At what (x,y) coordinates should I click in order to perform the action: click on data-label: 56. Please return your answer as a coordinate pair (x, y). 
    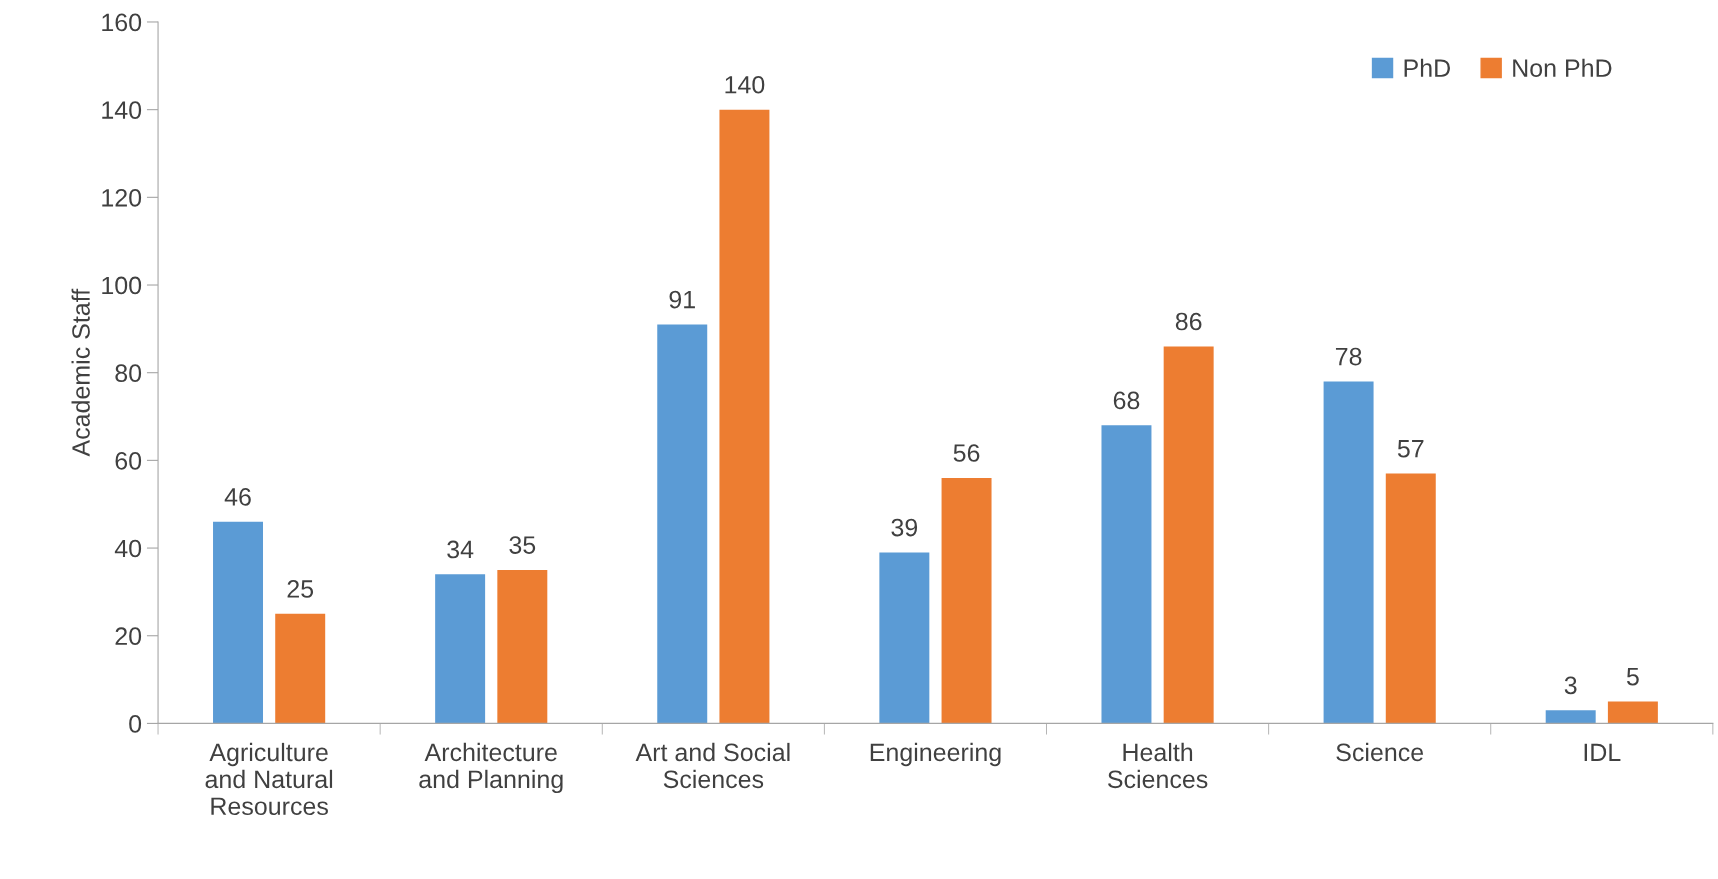
    Looking at the image, I should click on (966, 453).